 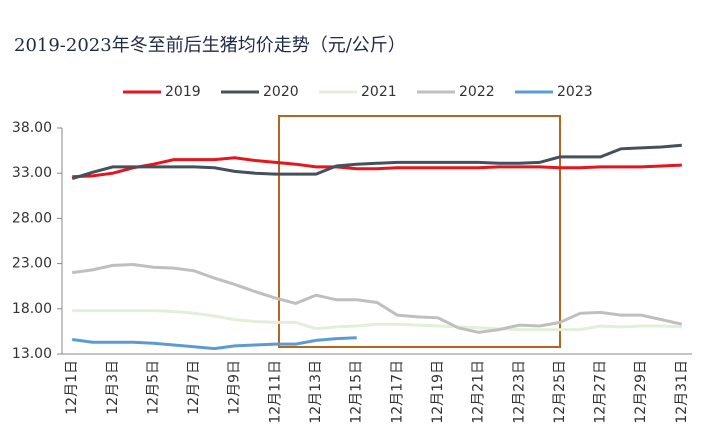 What do you see at coordinates (32, 128) in the screenshot?
I see `y-tick-label: 38.00` at bounding box center [32, 128].